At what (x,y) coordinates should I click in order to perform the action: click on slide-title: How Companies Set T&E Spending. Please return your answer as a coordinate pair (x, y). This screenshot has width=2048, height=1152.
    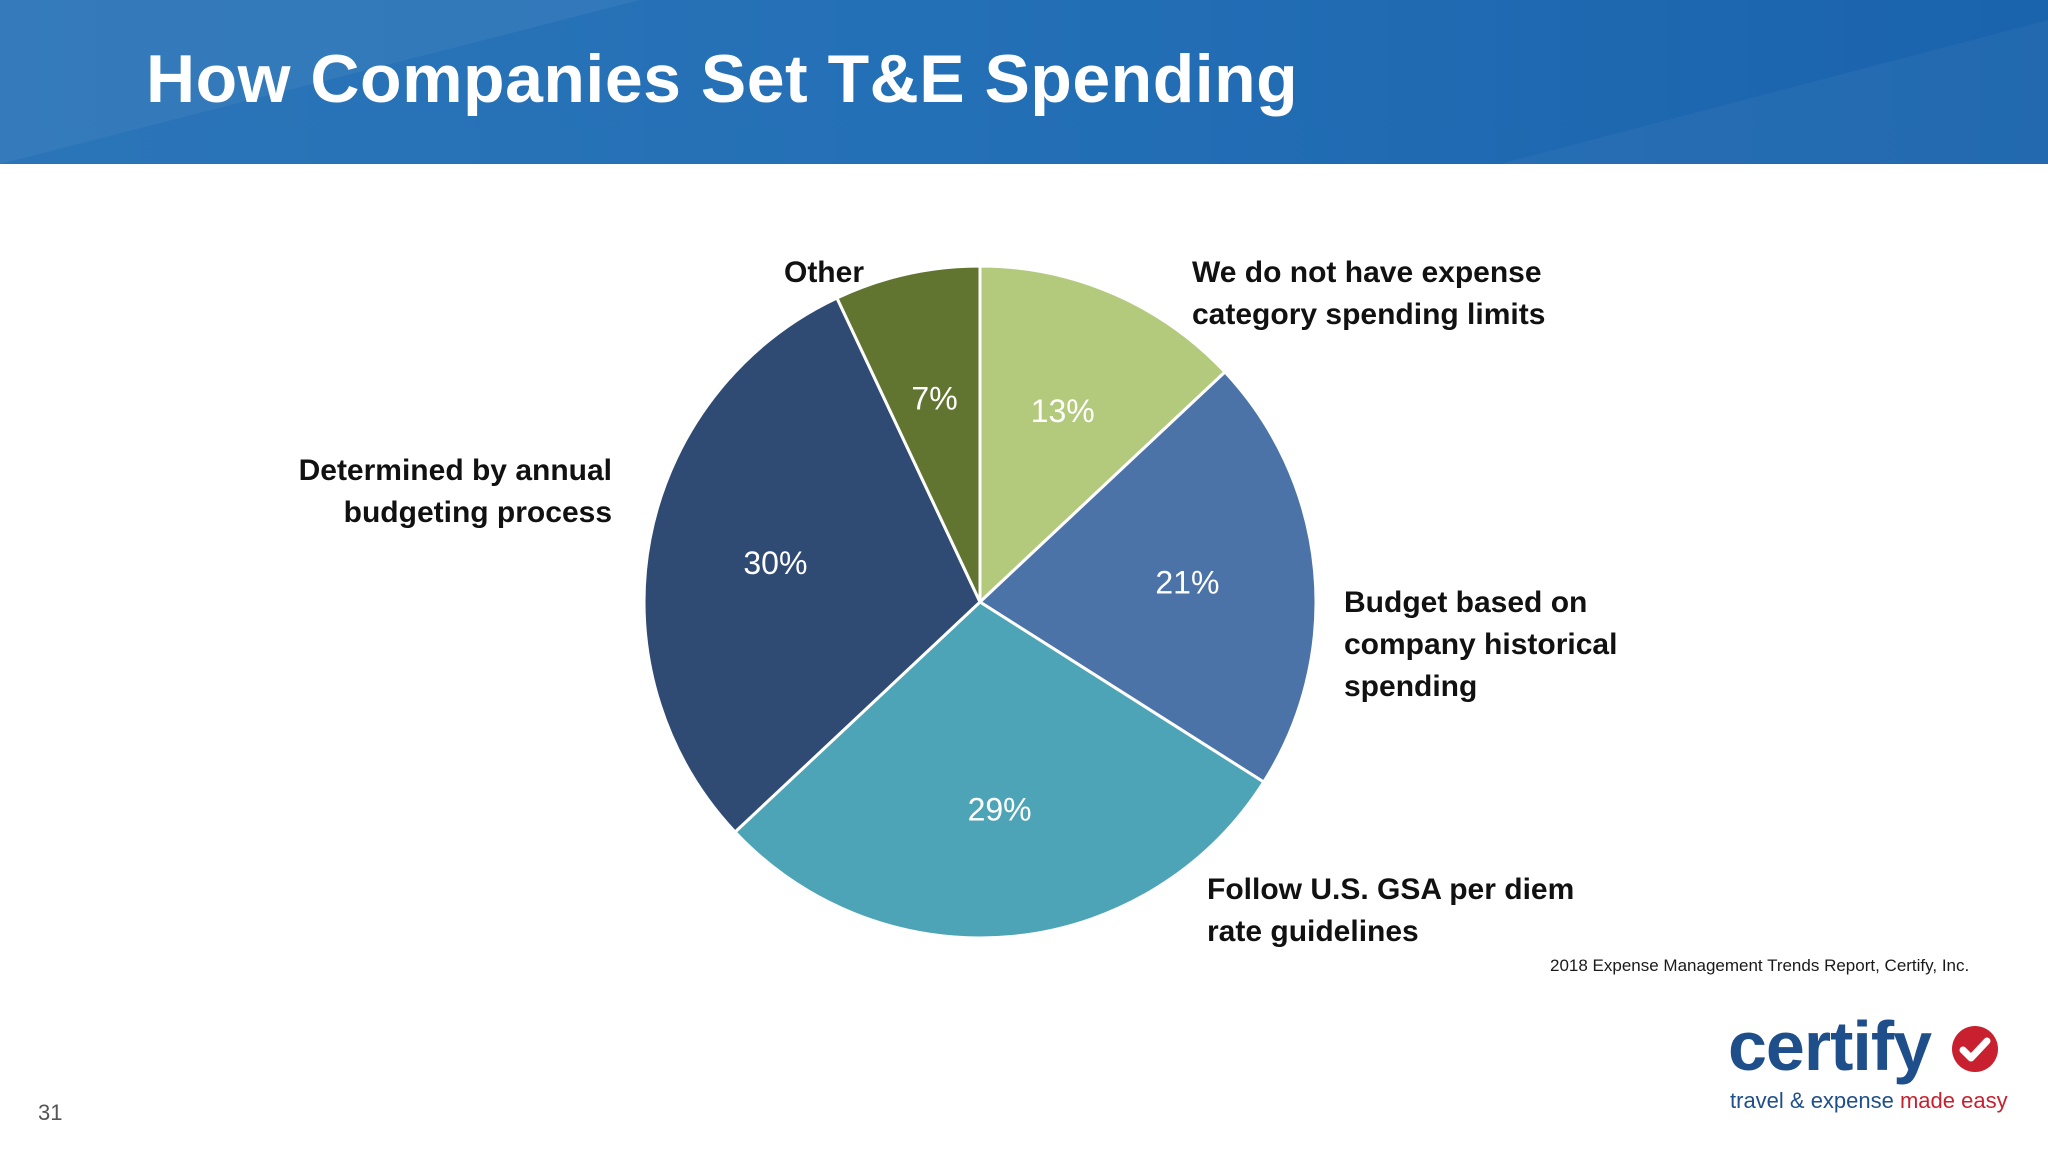
    Looking at the image, I should click on (722, 79).